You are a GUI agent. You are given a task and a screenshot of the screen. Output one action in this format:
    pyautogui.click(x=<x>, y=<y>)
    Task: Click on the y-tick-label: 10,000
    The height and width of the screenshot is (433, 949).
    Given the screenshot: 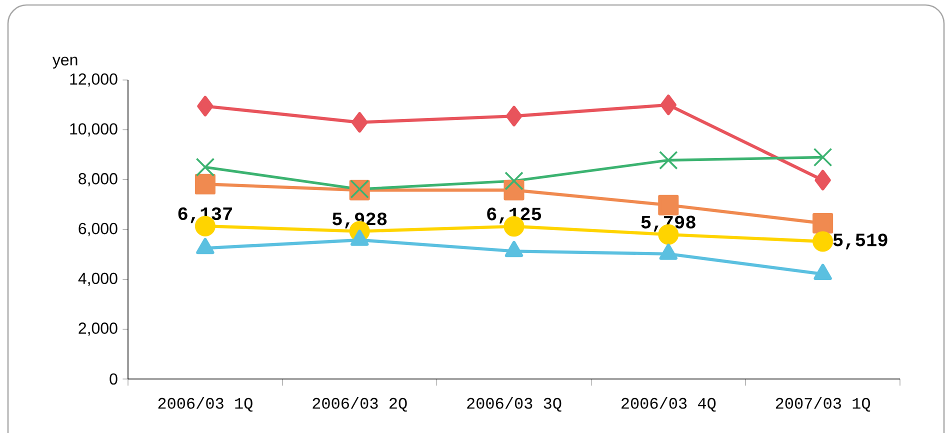 What is the action you would take?
    pyautogui.click(x=94, y=129)
    